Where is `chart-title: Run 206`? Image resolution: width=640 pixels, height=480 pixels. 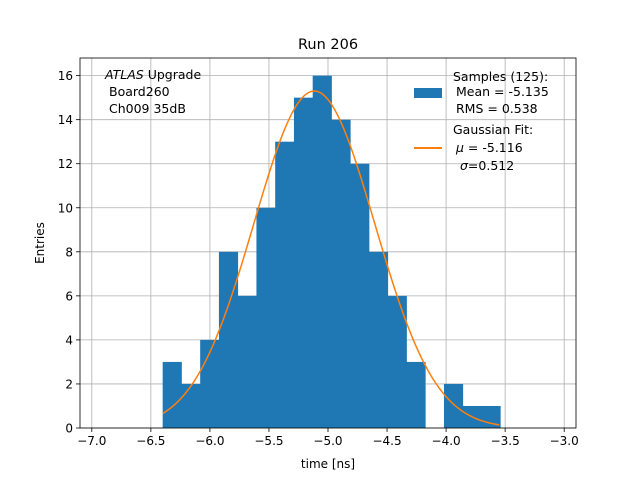
chart-title: Run 206 is located at coordinates (328, 45).